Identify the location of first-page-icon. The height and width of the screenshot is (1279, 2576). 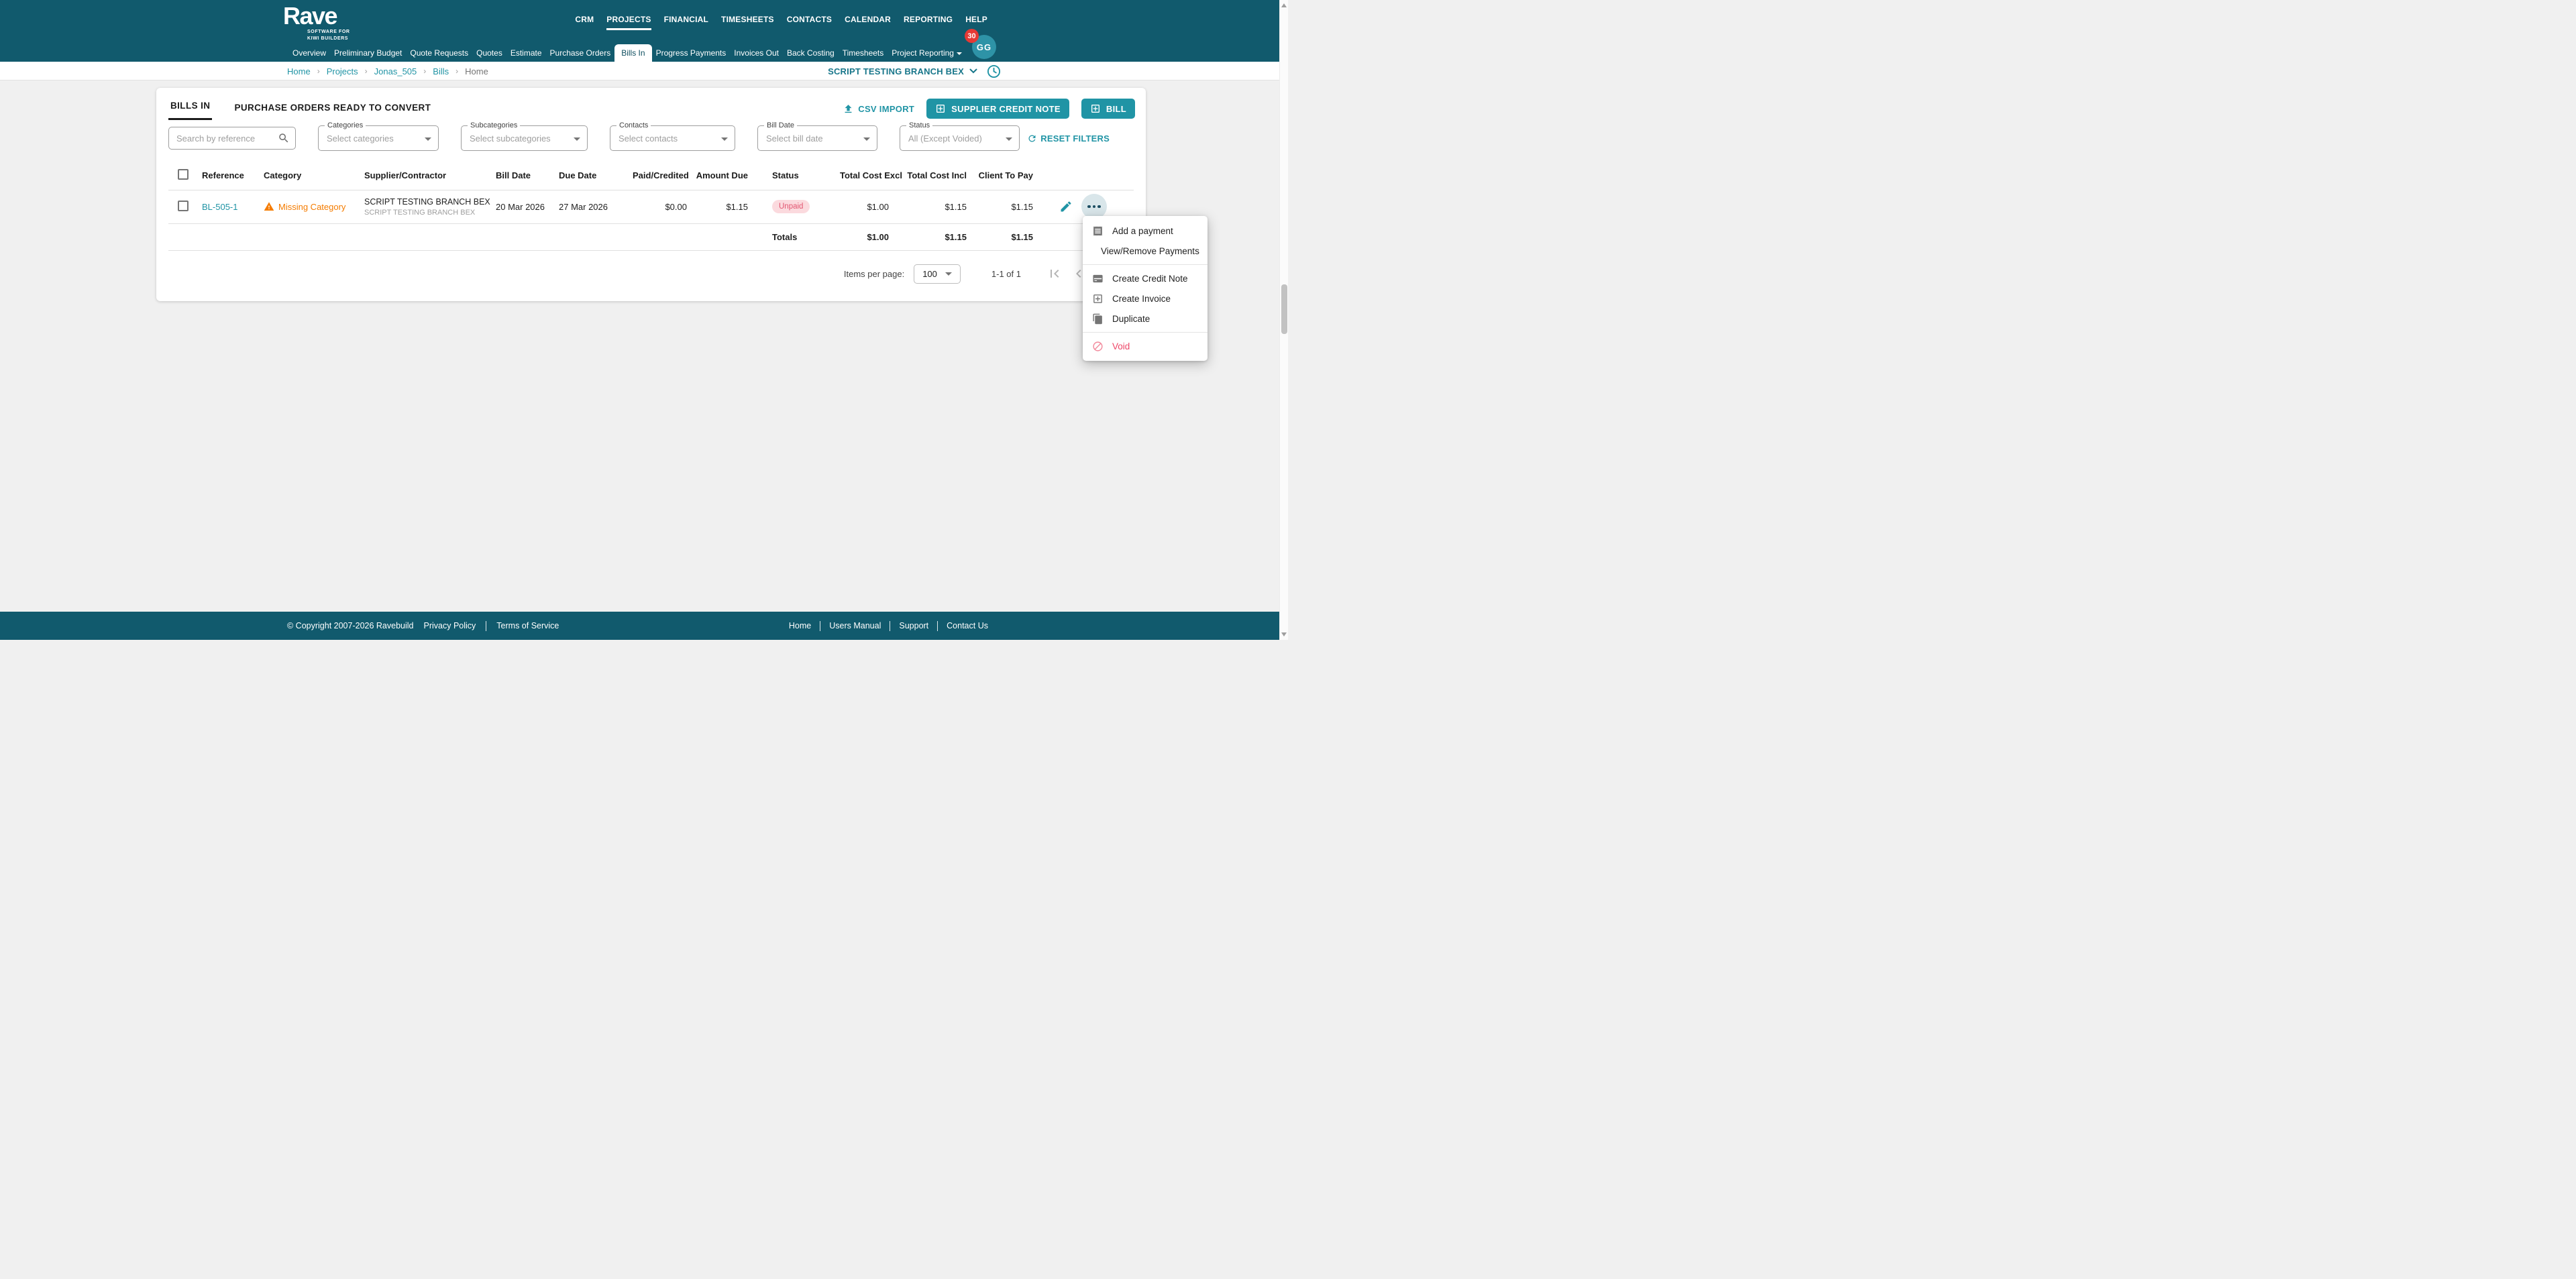
(1055, 274).